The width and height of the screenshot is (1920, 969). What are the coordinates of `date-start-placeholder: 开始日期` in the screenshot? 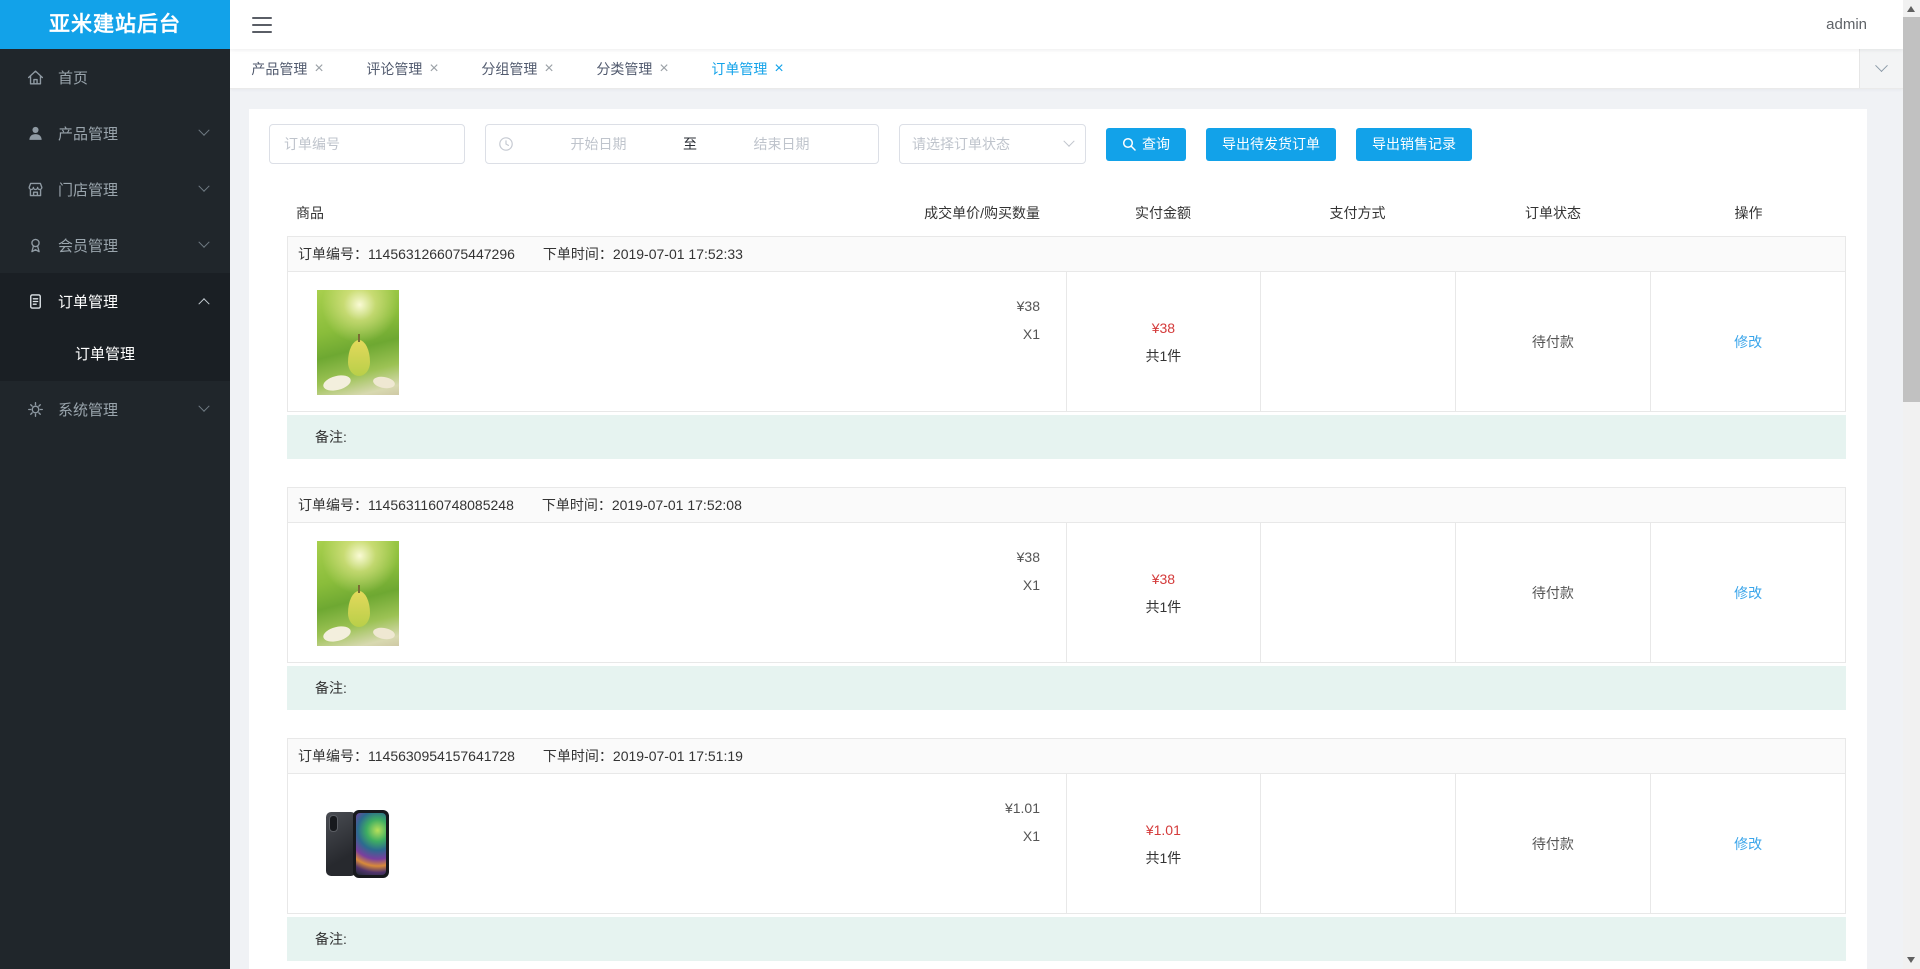 It's located at (598, 144).